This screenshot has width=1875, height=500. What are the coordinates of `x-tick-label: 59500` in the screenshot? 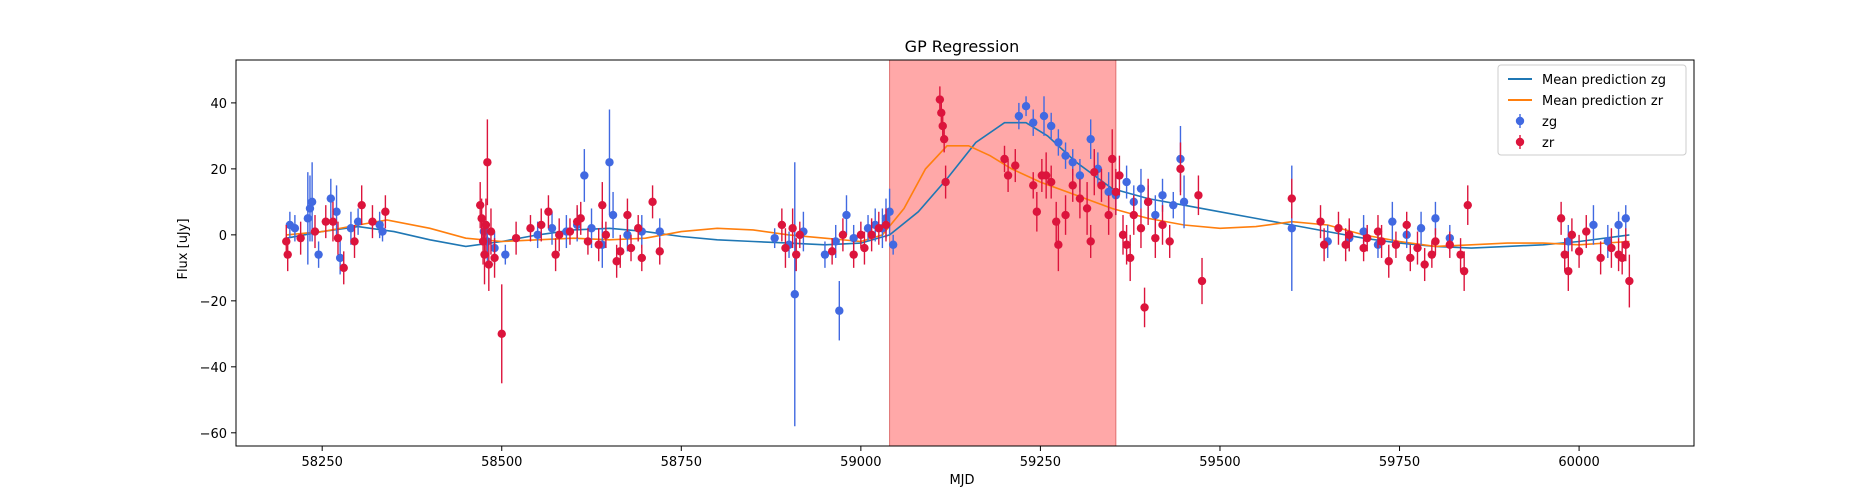 It's located at (1219, 462).